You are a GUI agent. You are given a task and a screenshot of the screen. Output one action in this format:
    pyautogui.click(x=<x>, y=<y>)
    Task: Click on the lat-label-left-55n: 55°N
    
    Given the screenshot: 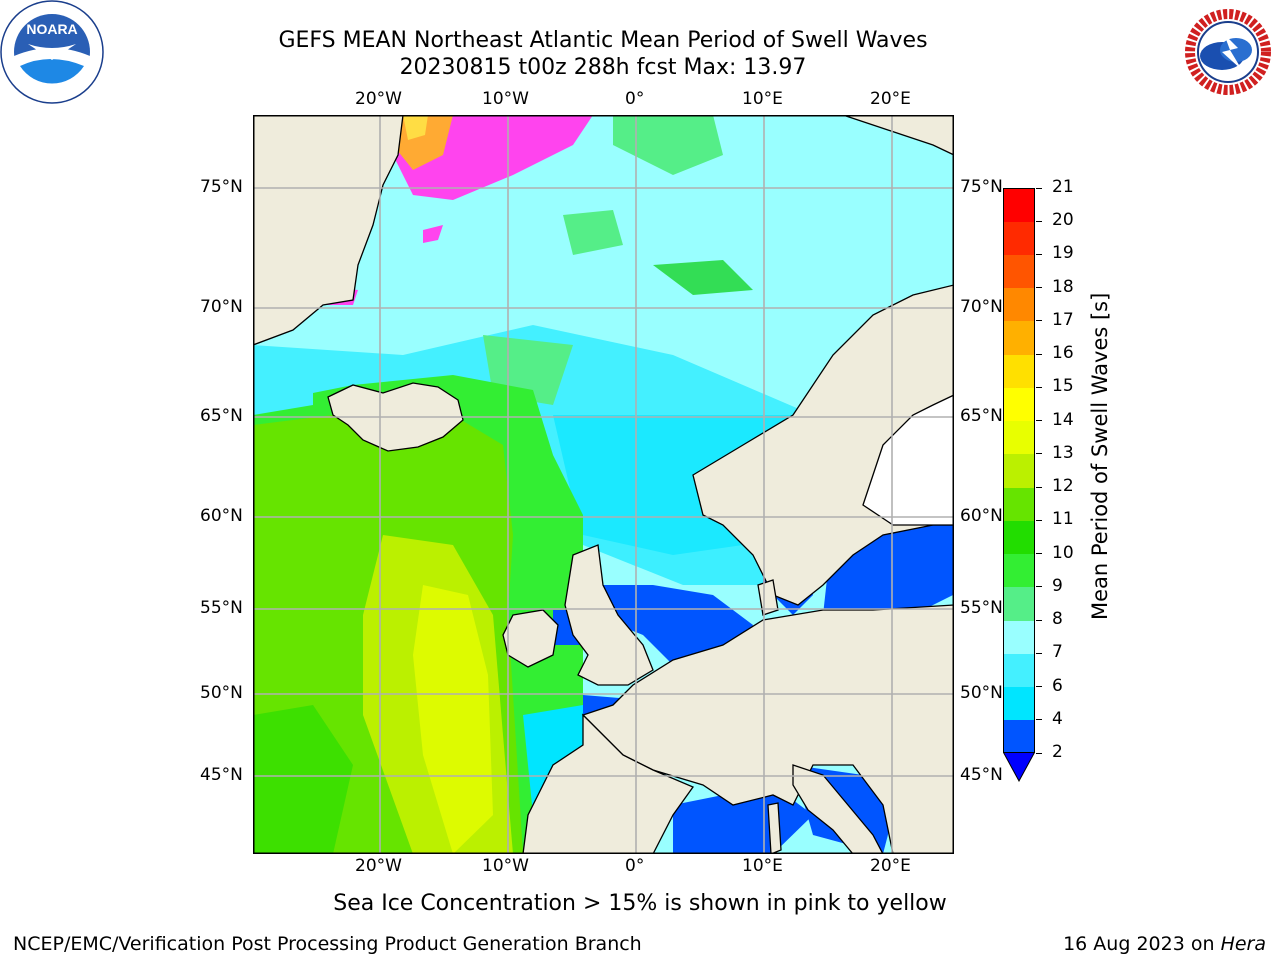 What is the action you would take?
    pyautogui.click(x=221, y=608)
    